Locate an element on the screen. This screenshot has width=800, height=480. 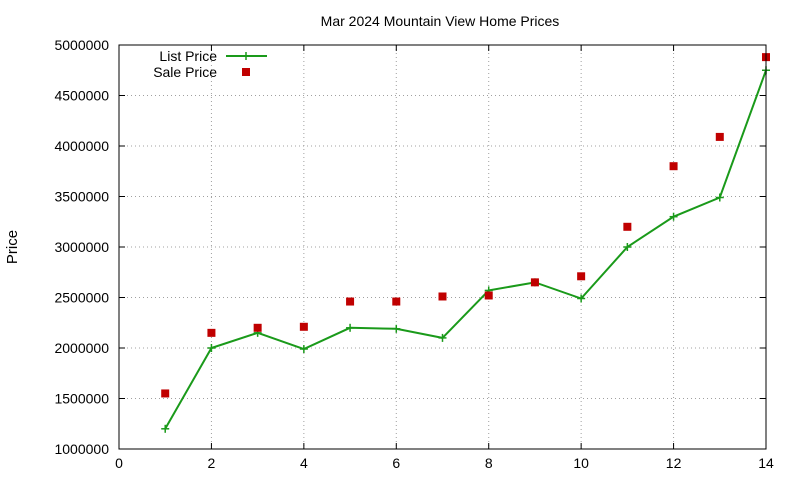
x-tick-label: 8 is located at coordinates (489, 463).